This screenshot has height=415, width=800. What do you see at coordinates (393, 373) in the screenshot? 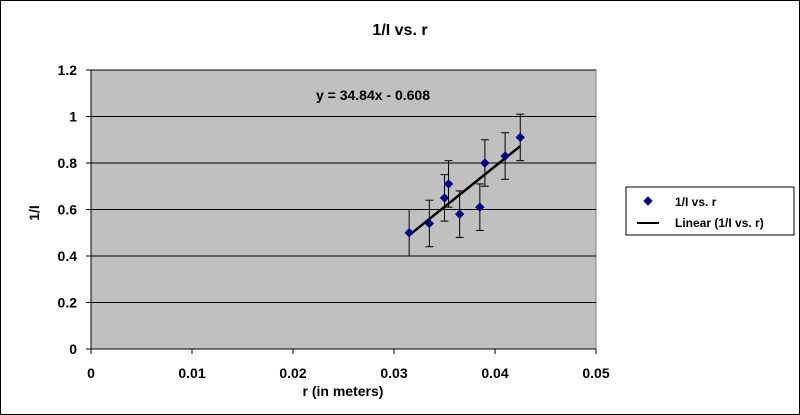
I see `x-tick-label: 0.03` at bounding box center [393, 373].